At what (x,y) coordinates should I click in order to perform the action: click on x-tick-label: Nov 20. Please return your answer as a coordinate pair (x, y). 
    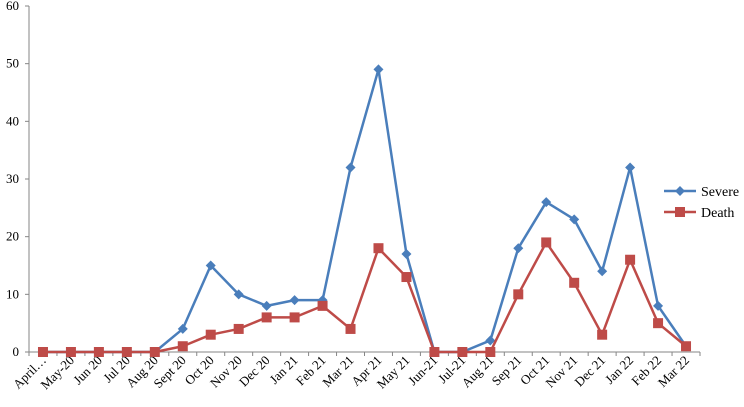
    Looking at the image, I should click on (226, 372).